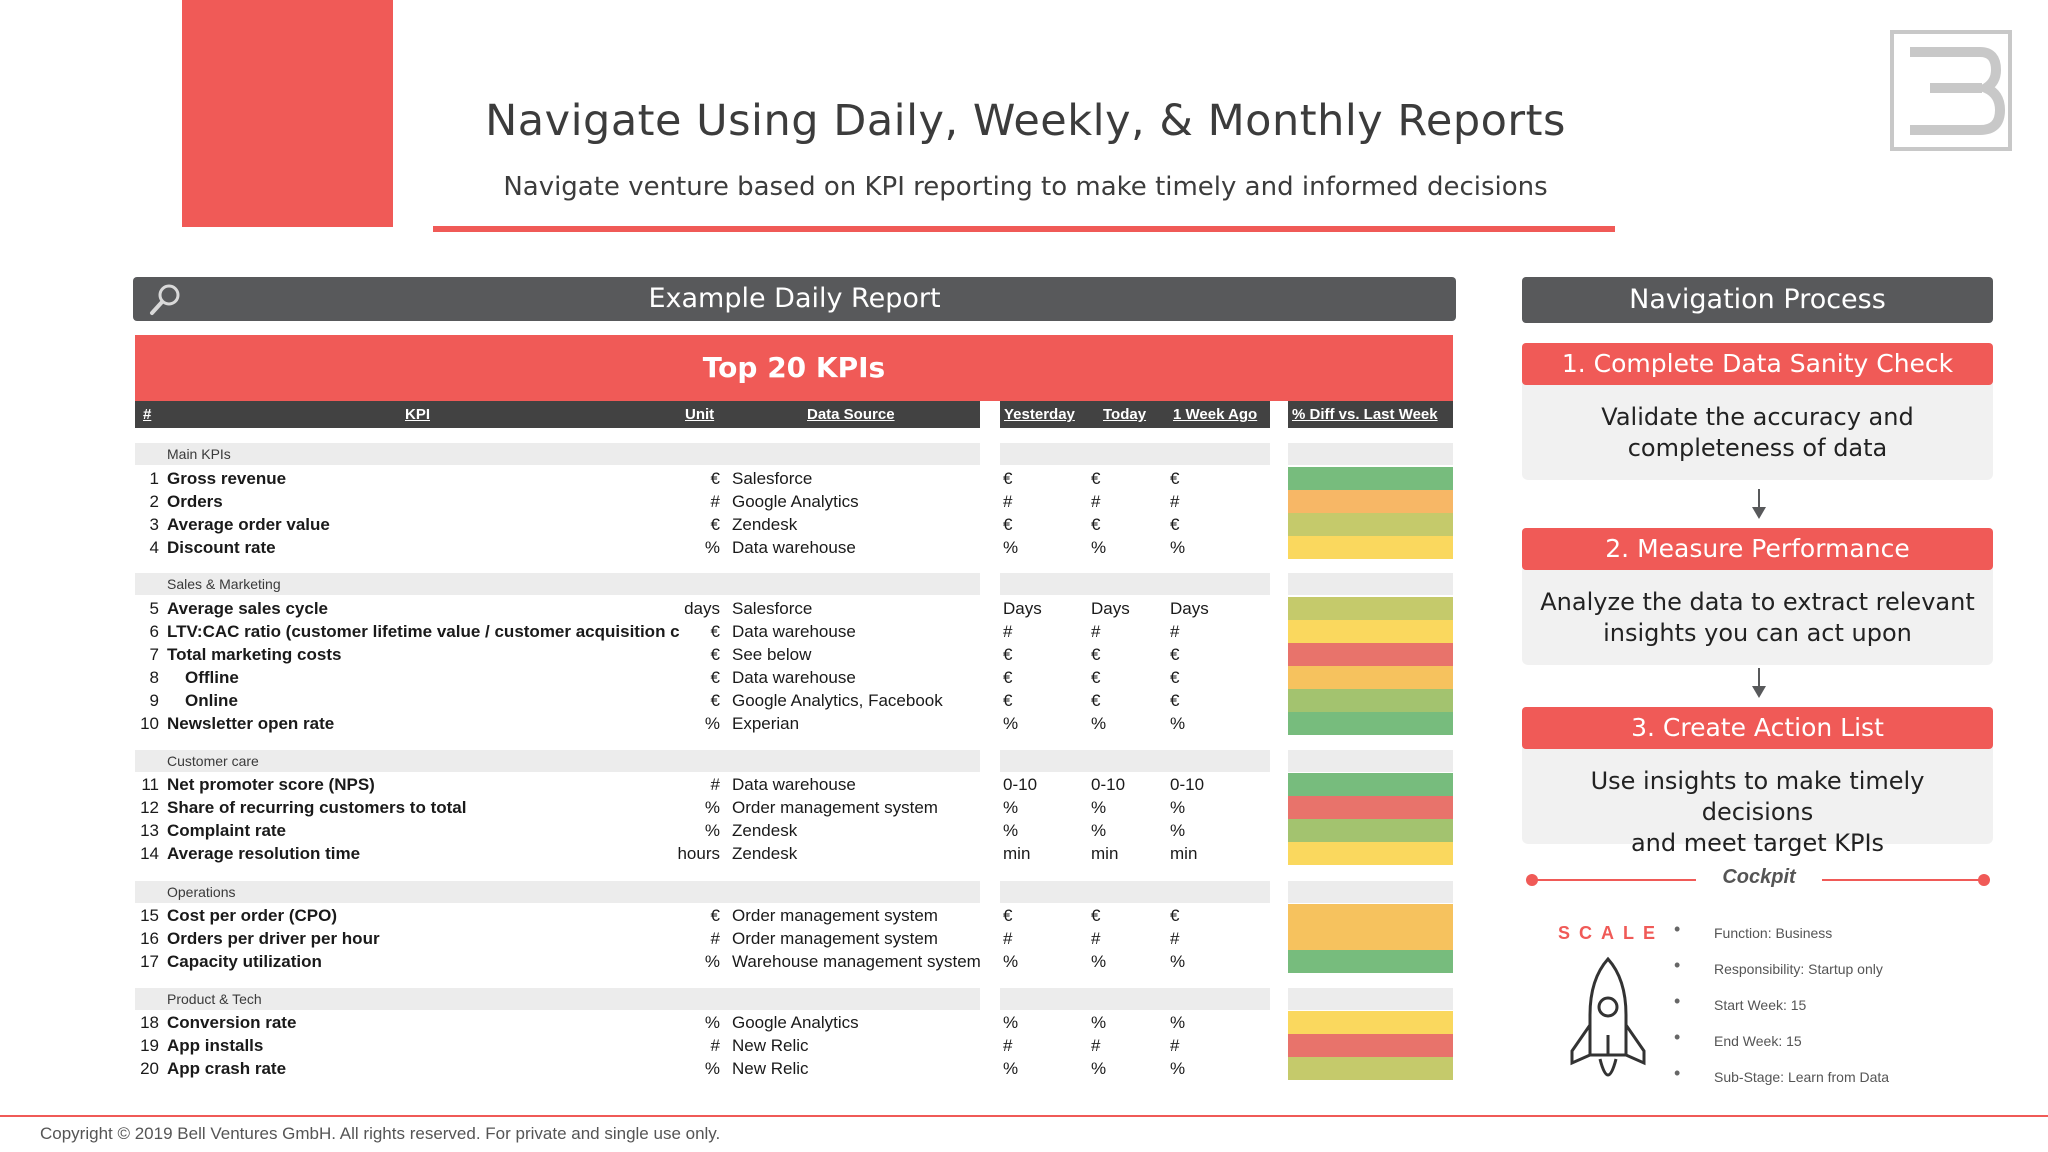  I want to click on table-header-left: # KPI Unit Data Source, so click(557, 414).